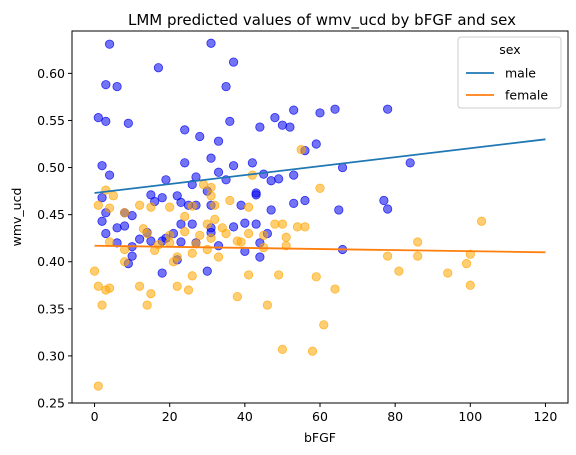 The width and height of the screenshot is (576, 455). Describe the element at coordinates (320, 416) in the screenshot. I see `x-tick-label: 60` at that location.